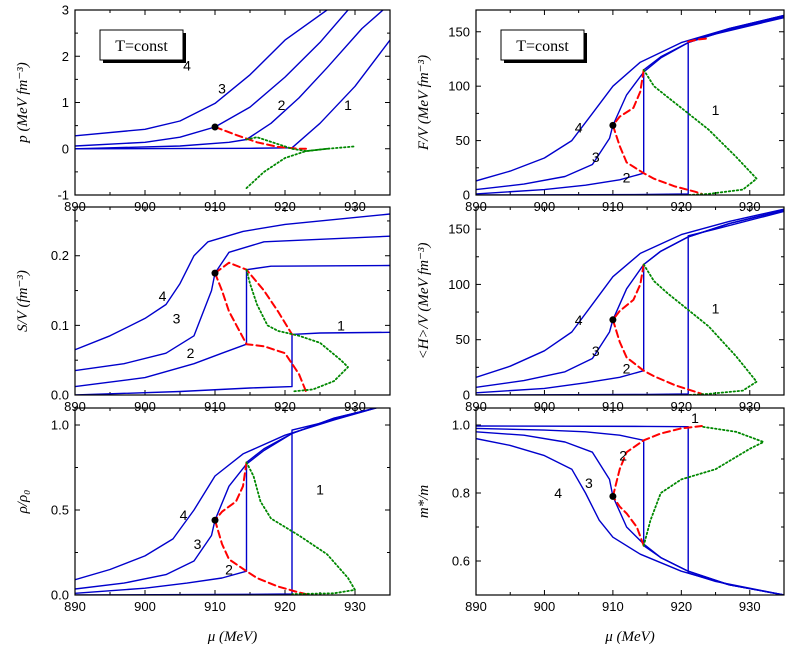 The image size is (790, 652). I want to click on y-axis-label: S/V (fm⁻³), so click(23, 301).